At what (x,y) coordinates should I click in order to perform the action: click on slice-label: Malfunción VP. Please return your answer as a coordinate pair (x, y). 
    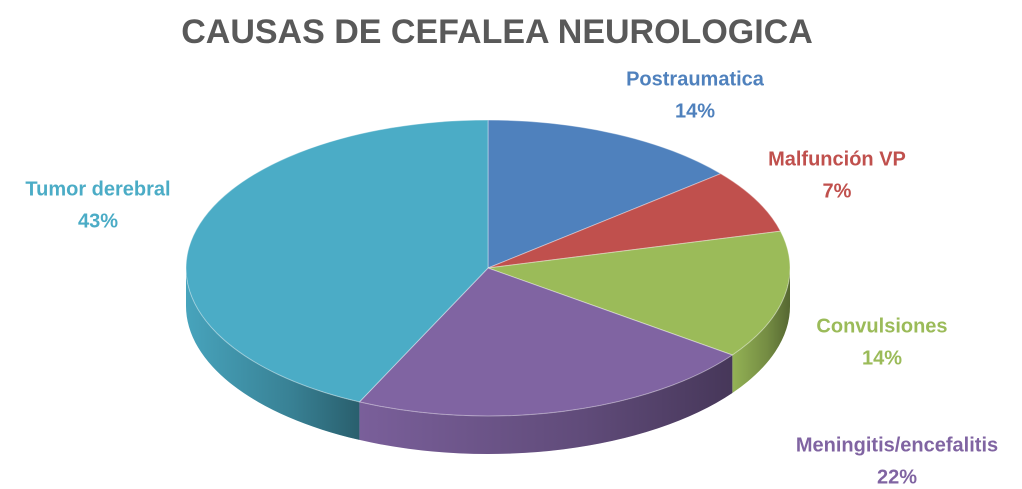
    Looking at the image, I should click on (837, 159).